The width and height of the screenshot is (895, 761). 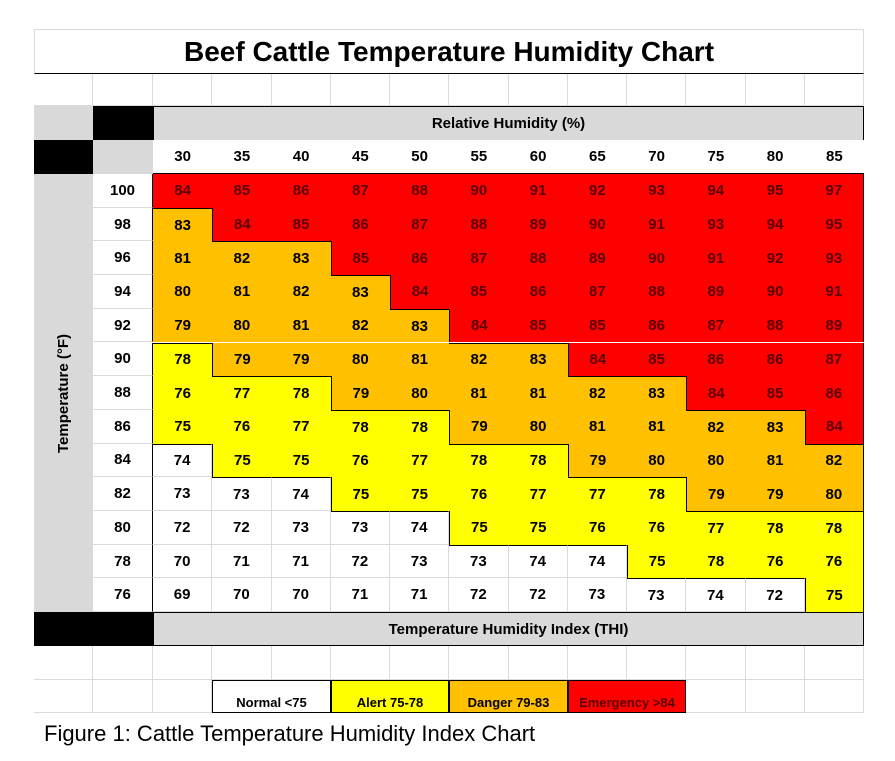 What do you see at coordinates (834, 191) in the screenshot?
I see `heatmap-cell: 97` at bounding box center [834, 191].